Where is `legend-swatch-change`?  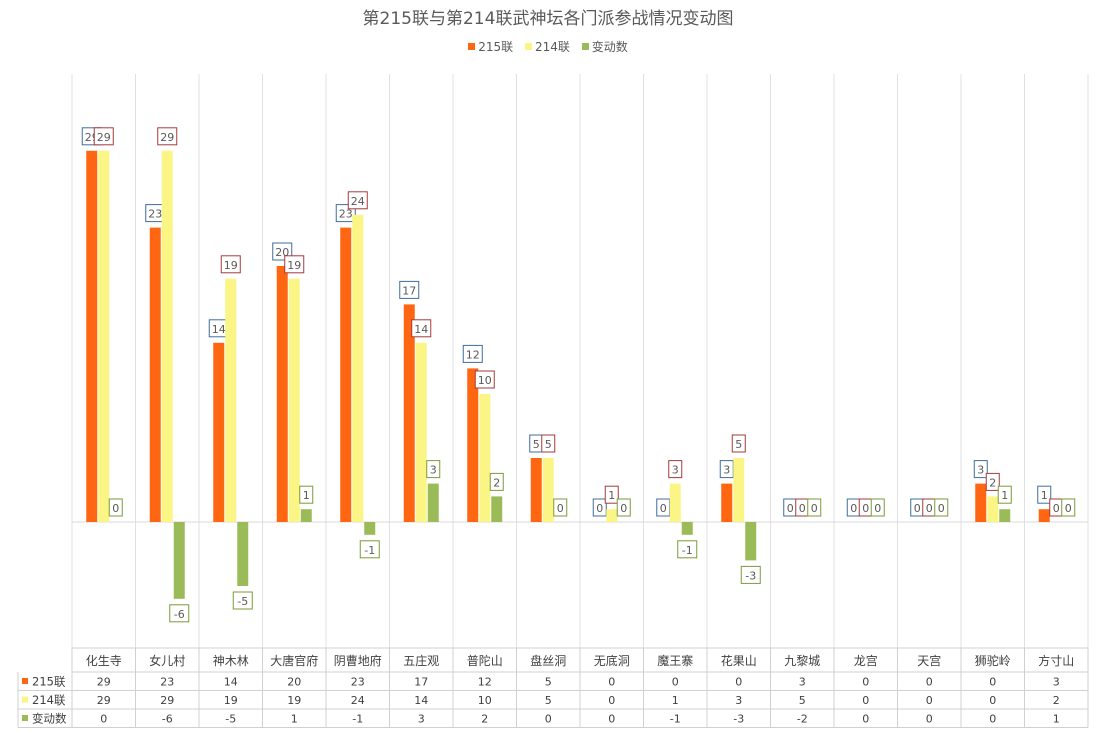 legend-swatch-change is located at coordinates (585, 46).